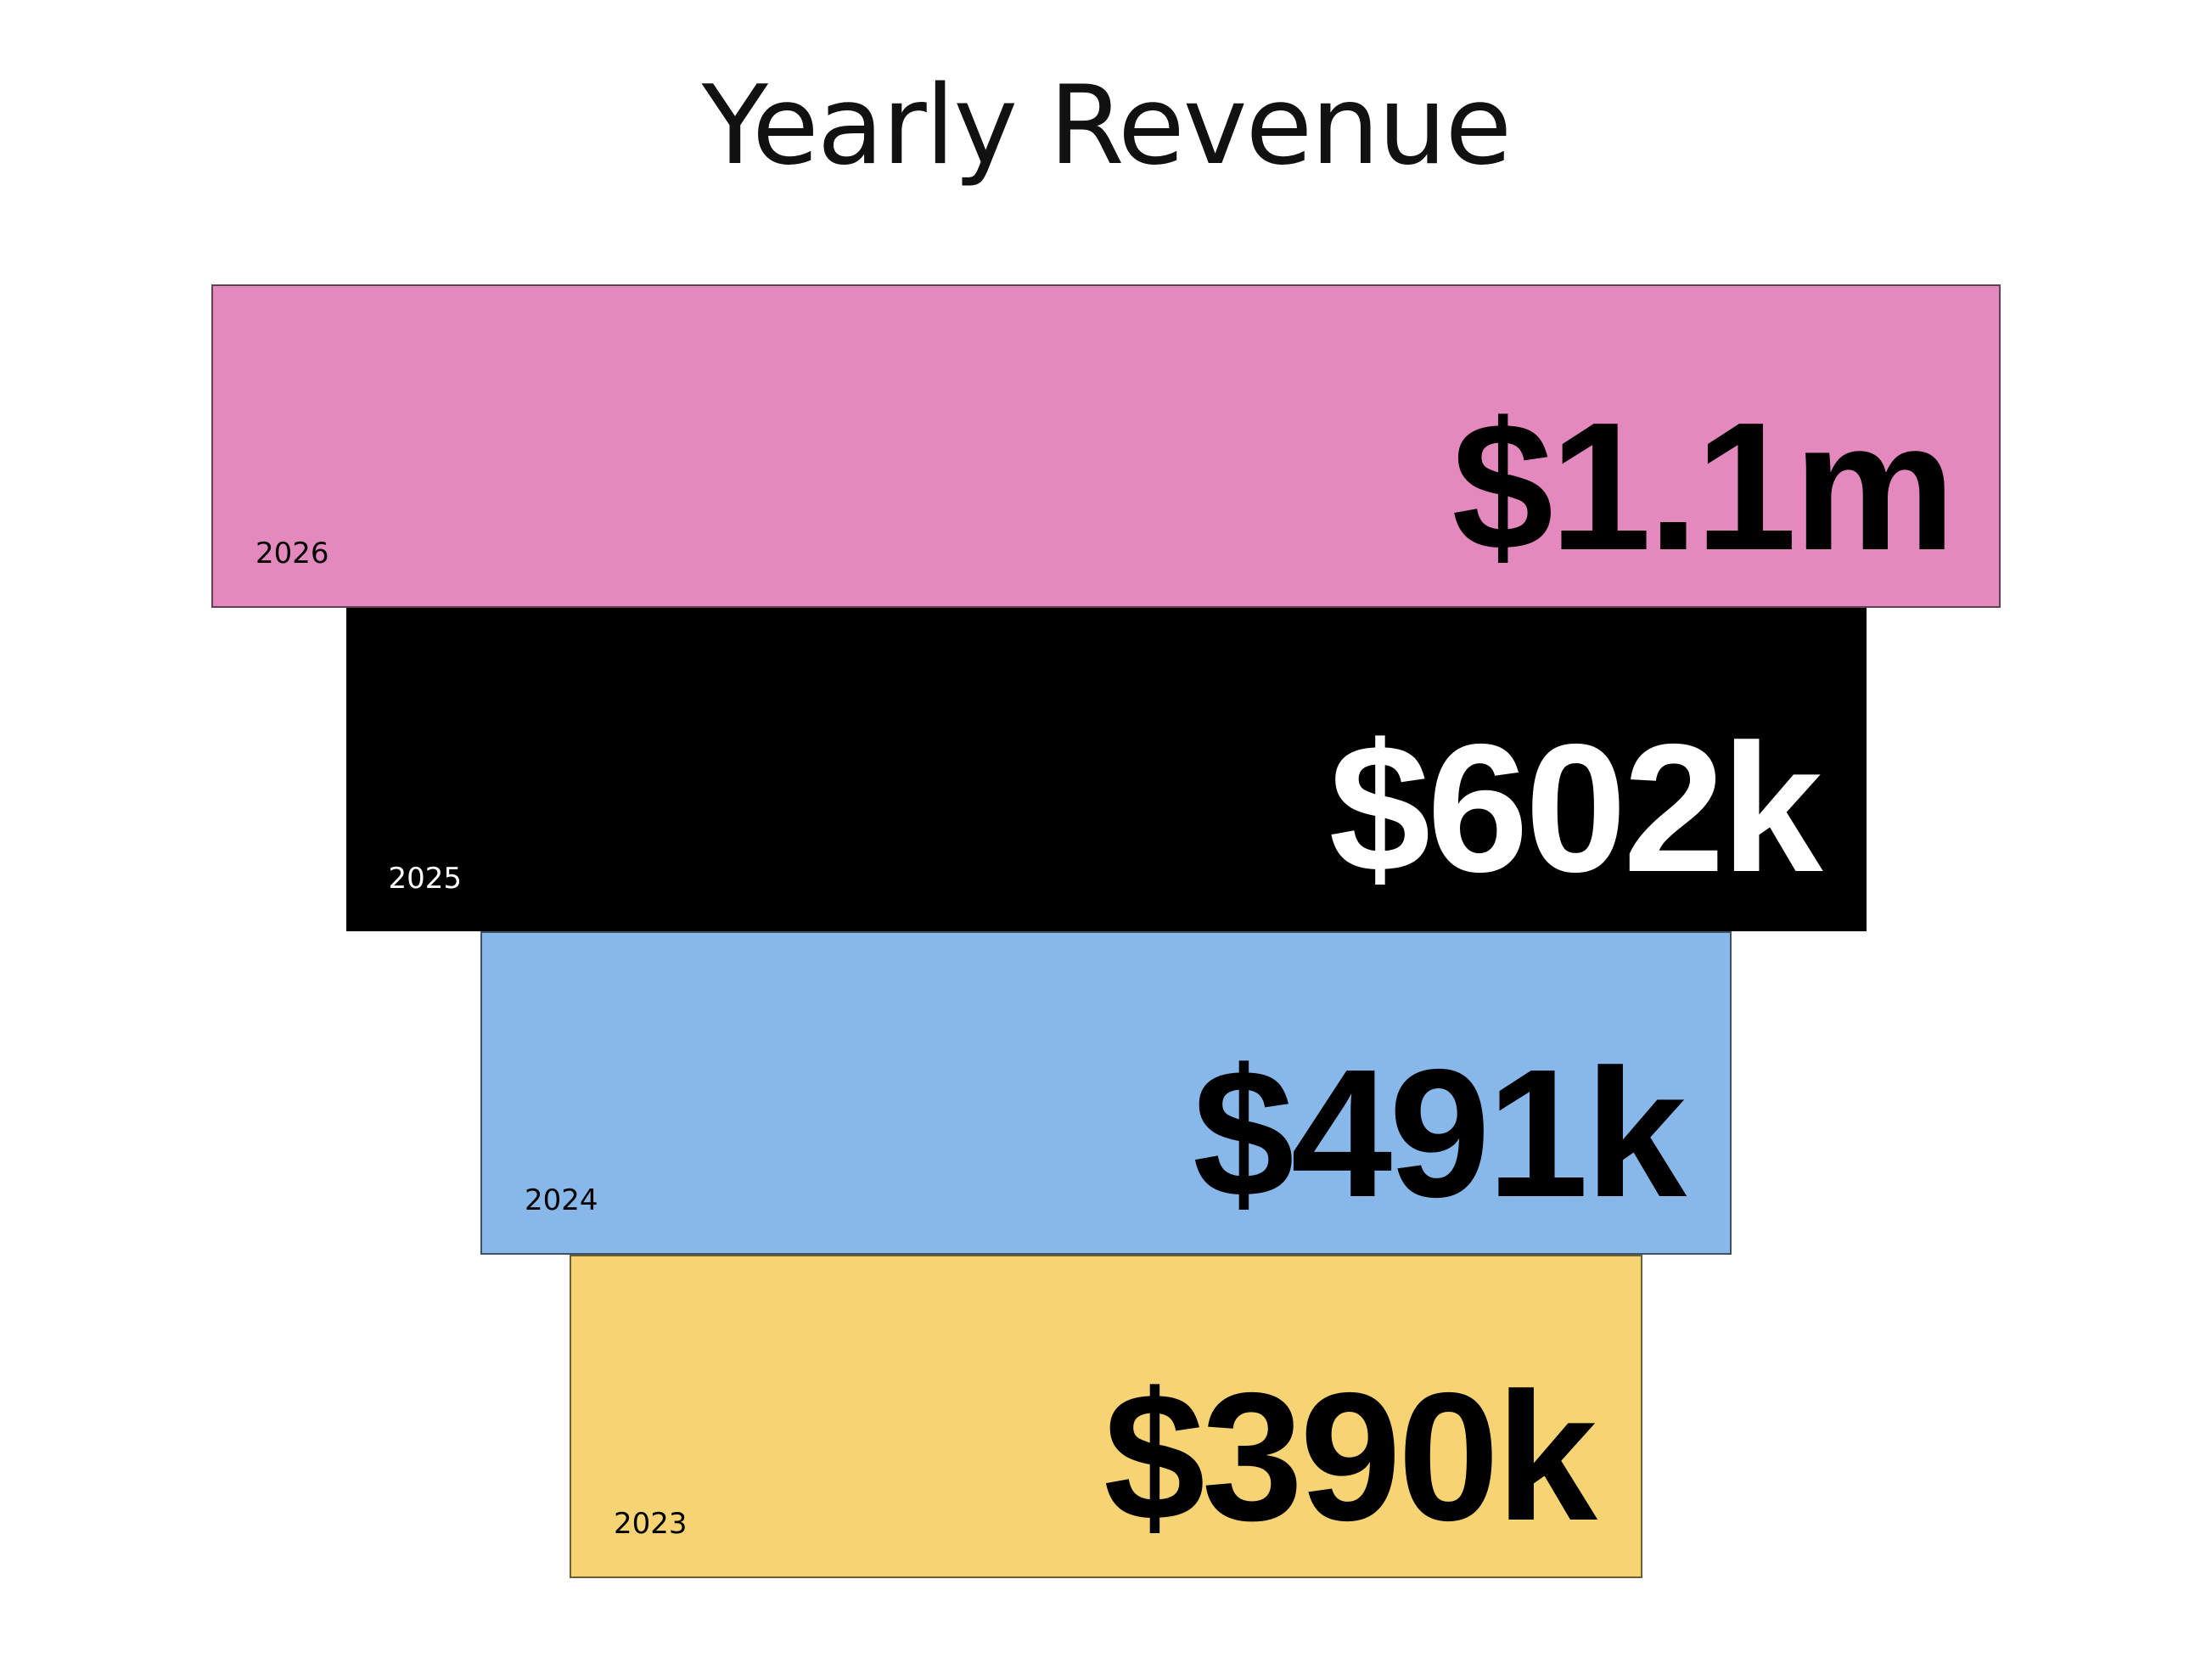  I want to click on bar-2025: $602k 2025, so click(1106, 769).